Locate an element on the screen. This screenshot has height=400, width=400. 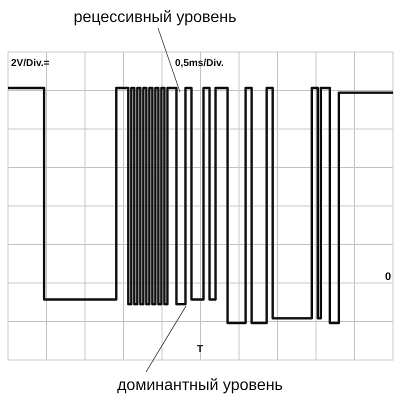
text: 0,5ms/Div. is located at coordinates (199, 63).